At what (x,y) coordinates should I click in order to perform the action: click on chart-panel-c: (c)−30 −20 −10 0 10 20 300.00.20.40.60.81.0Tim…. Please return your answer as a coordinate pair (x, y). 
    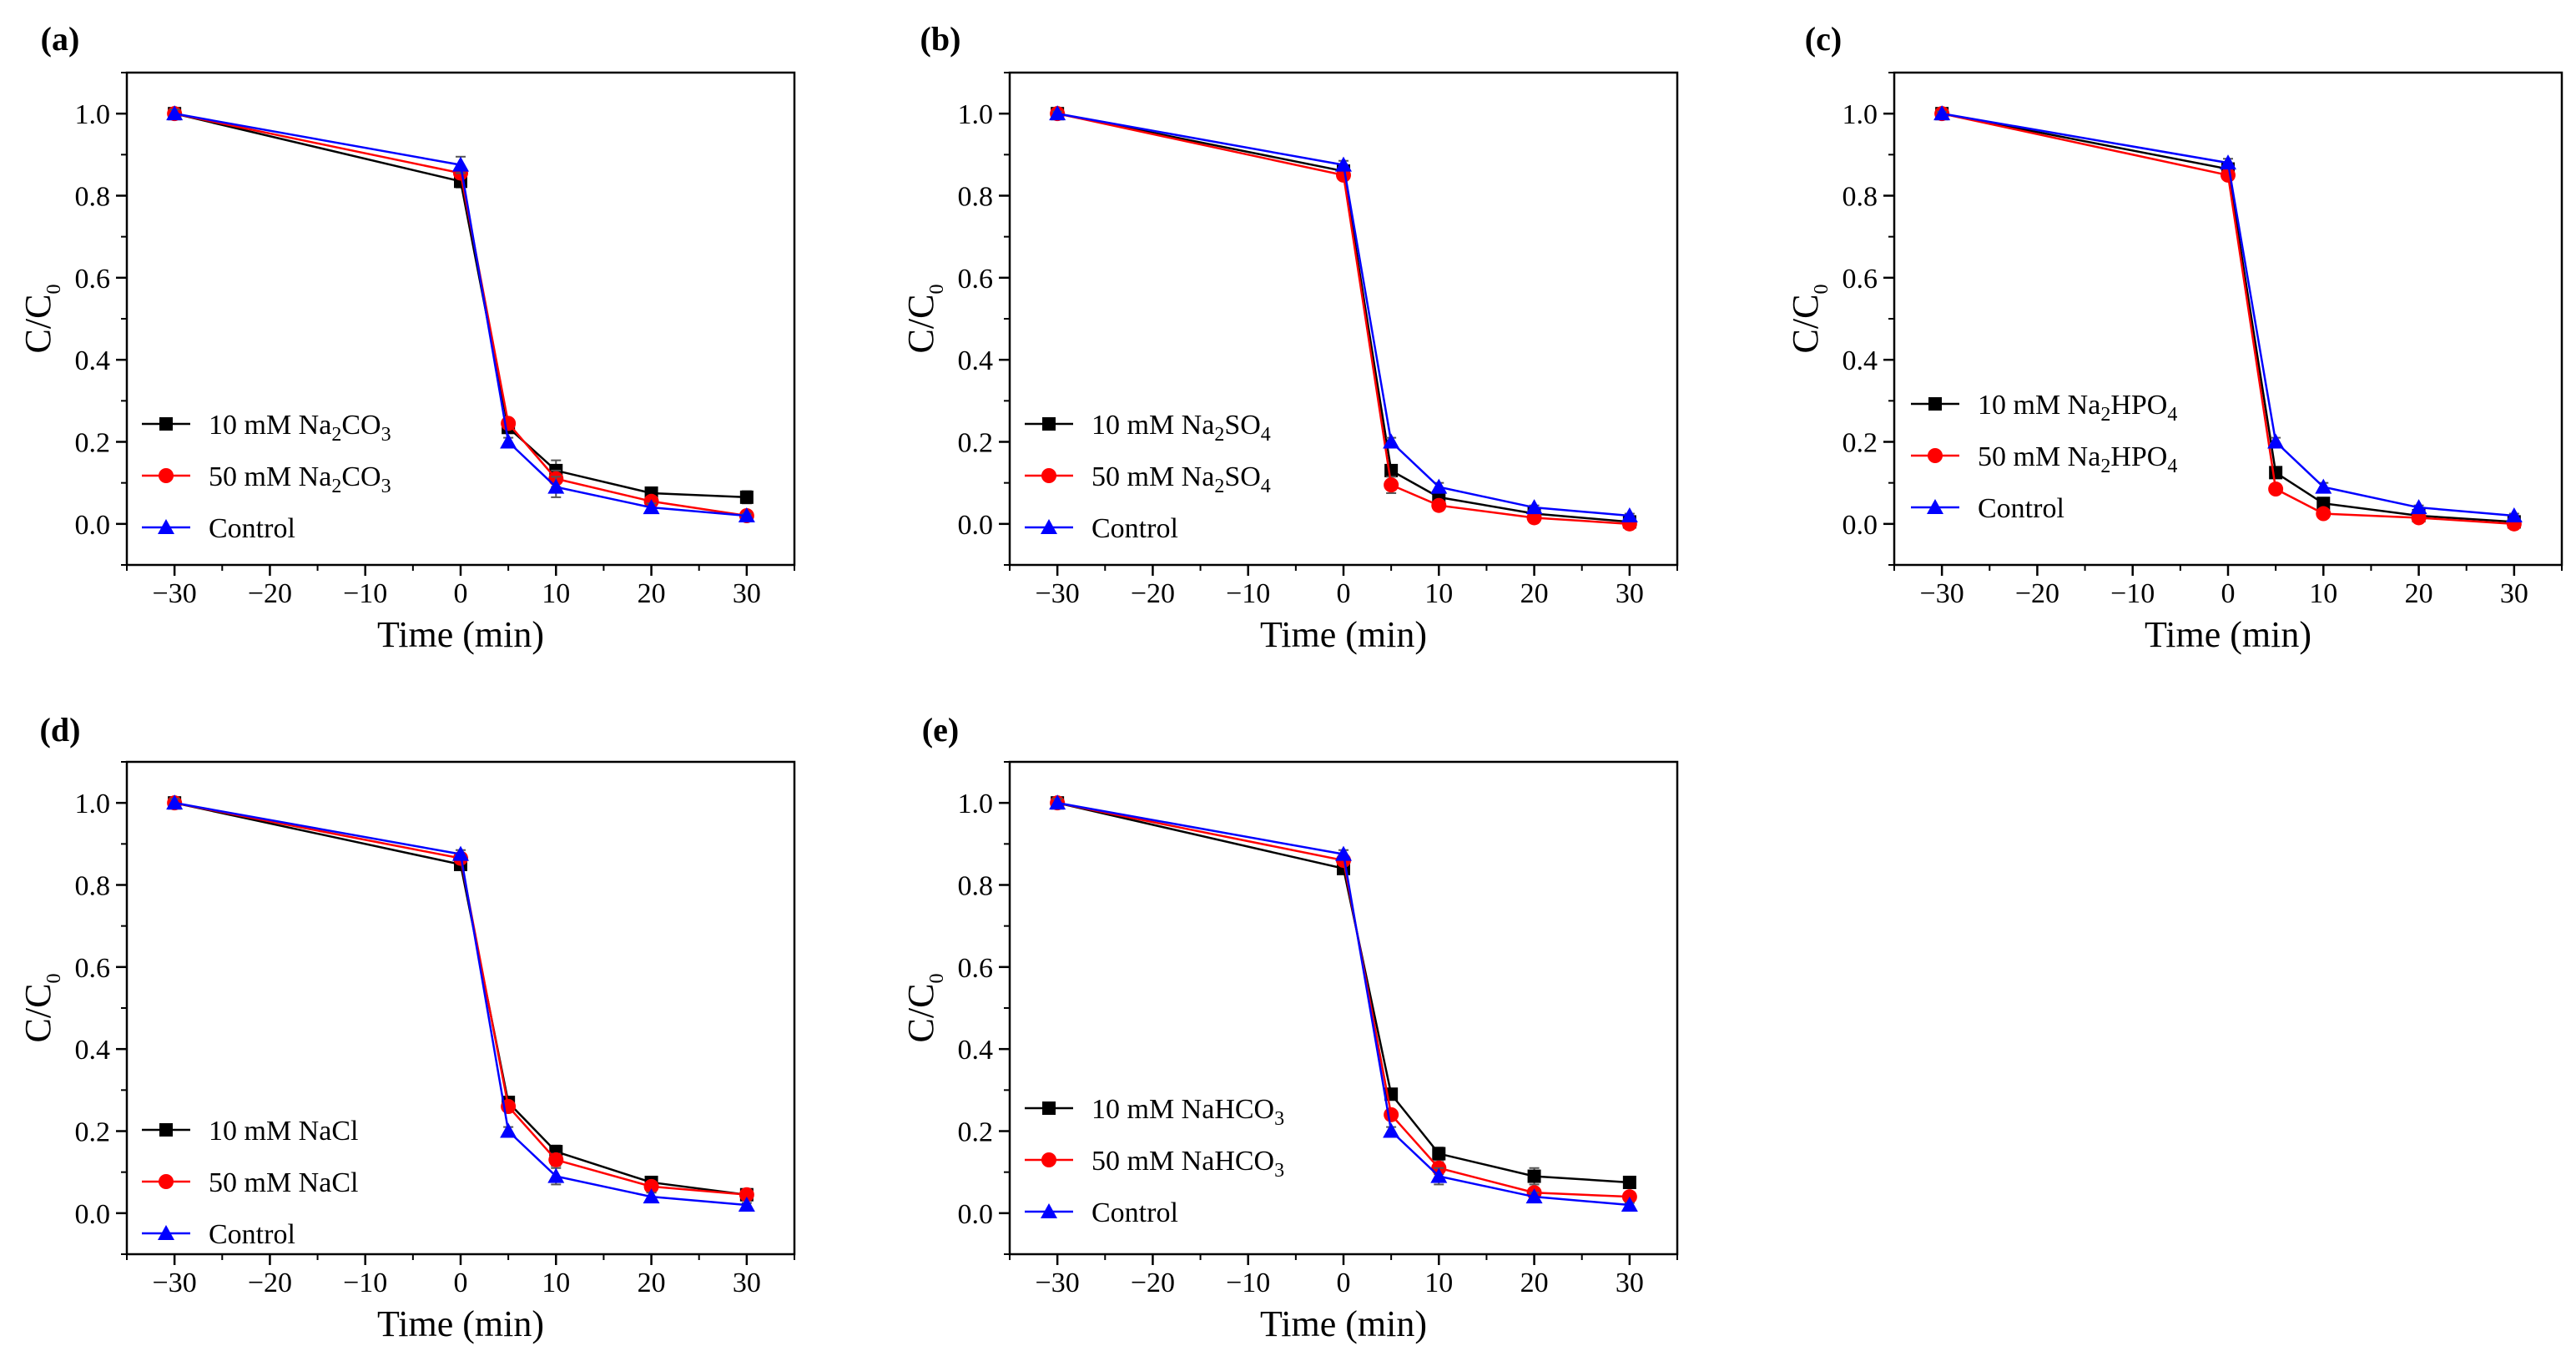
    Looking at the image, I should click on (2174, 337).